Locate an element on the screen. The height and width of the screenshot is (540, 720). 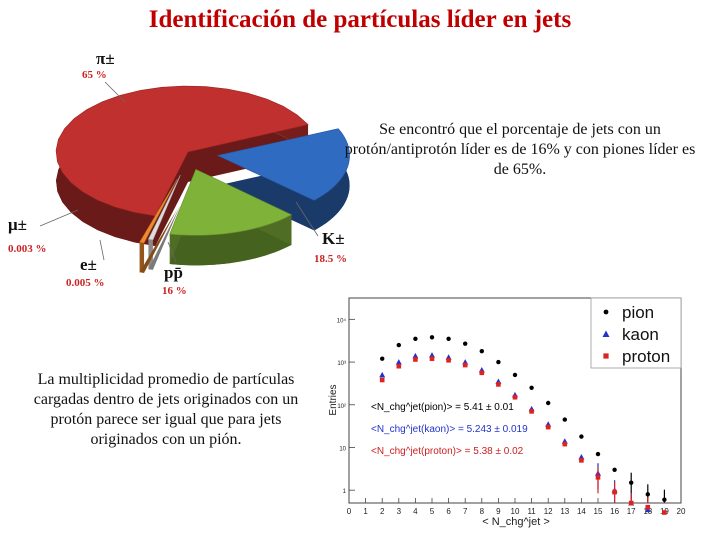
pie-slice-name: K± is located at coordinates (333, 238).